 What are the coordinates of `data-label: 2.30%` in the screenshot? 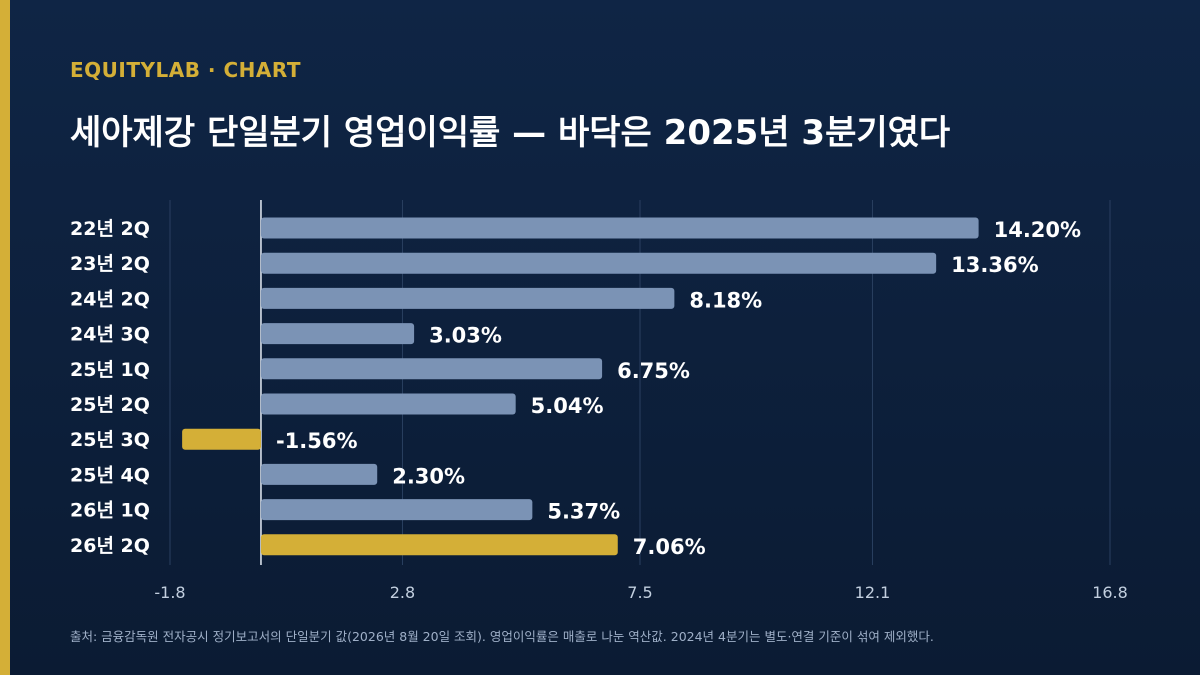 It's located at (428, 476).